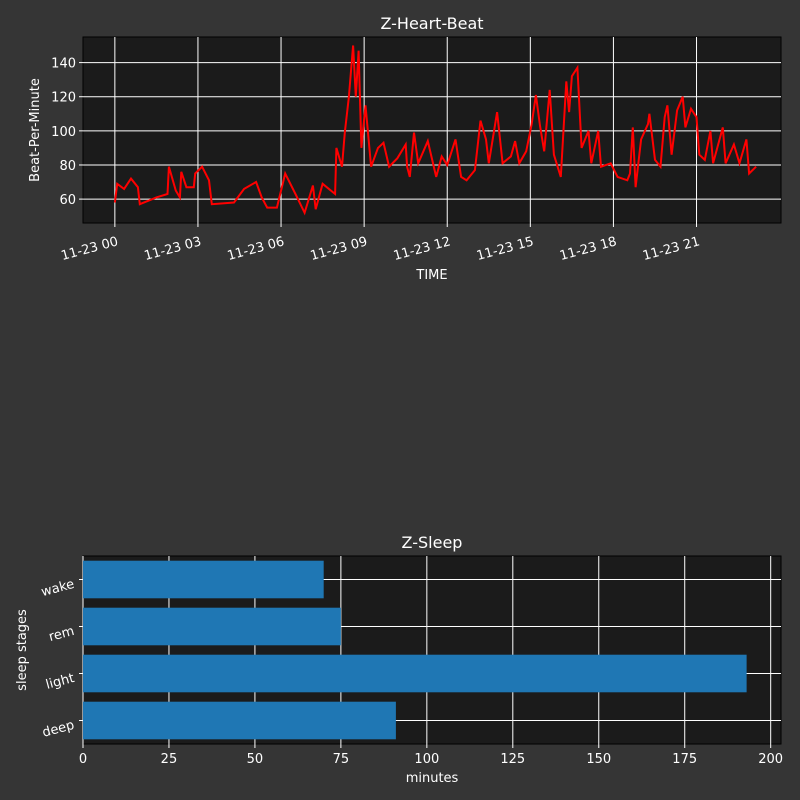 The width and height of the screenshot is (800, 800). I want to click on heart-beat-xlabel: TIME, so click(431, 275).